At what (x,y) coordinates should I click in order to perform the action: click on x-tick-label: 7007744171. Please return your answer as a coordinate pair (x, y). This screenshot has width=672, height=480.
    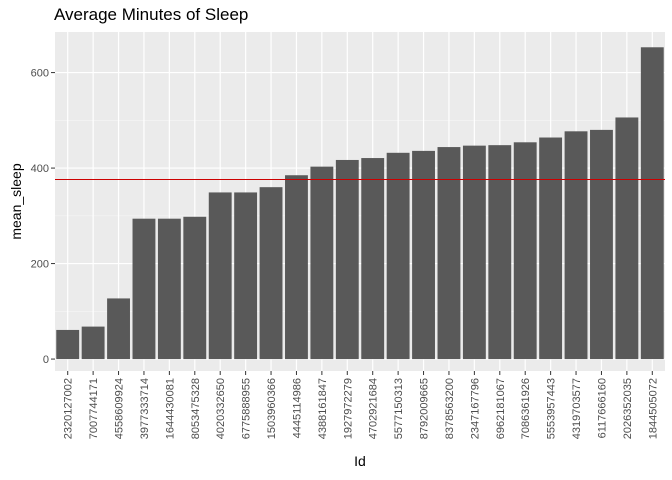
    Looking at the image, I should click on (94, 408).